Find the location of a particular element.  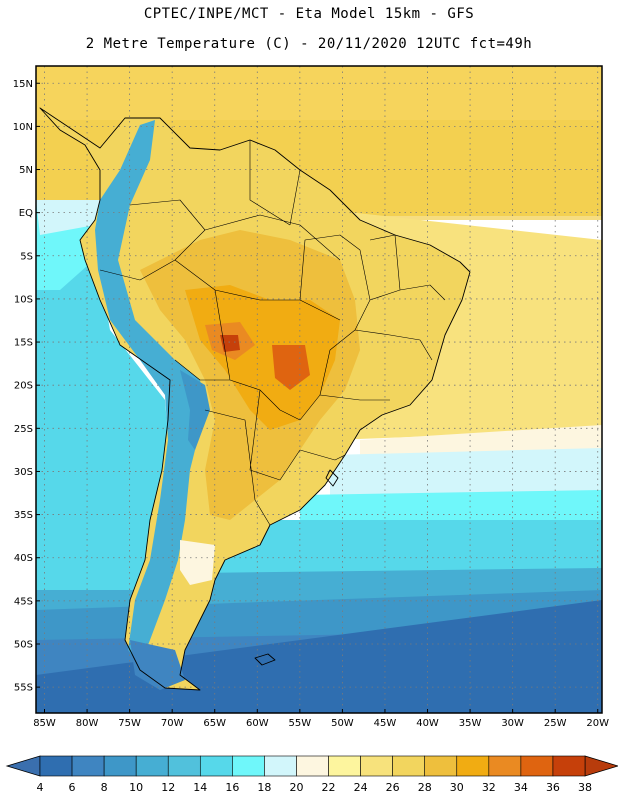

lat-tick-label: 10N is located at coordinates (23, 127).